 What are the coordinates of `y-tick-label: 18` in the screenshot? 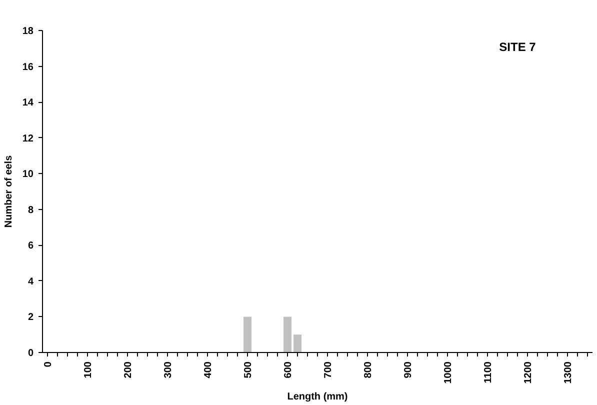 It's located at (28, 31).